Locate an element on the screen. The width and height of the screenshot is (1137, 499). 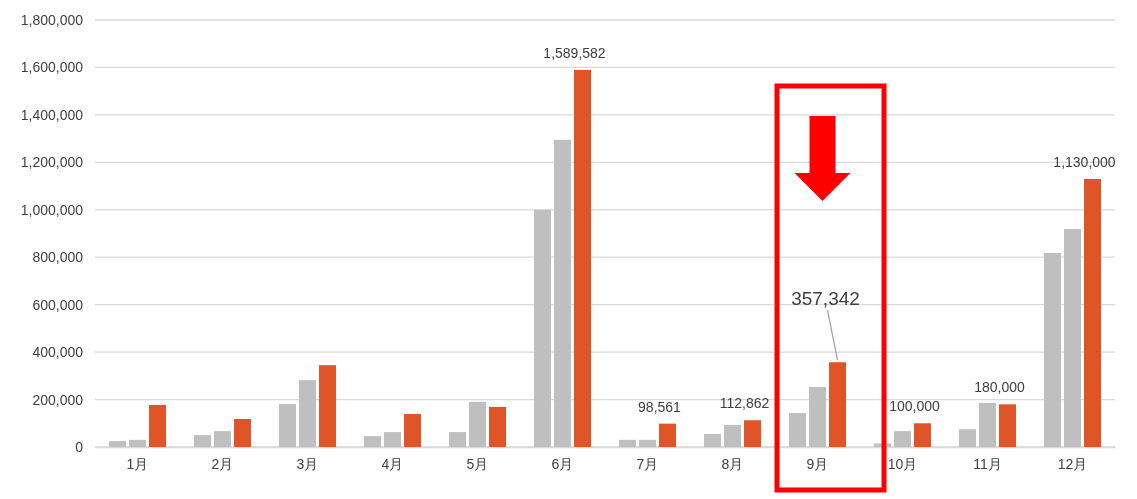
data-label: 180,000 is located at coordinates (1000, 387).